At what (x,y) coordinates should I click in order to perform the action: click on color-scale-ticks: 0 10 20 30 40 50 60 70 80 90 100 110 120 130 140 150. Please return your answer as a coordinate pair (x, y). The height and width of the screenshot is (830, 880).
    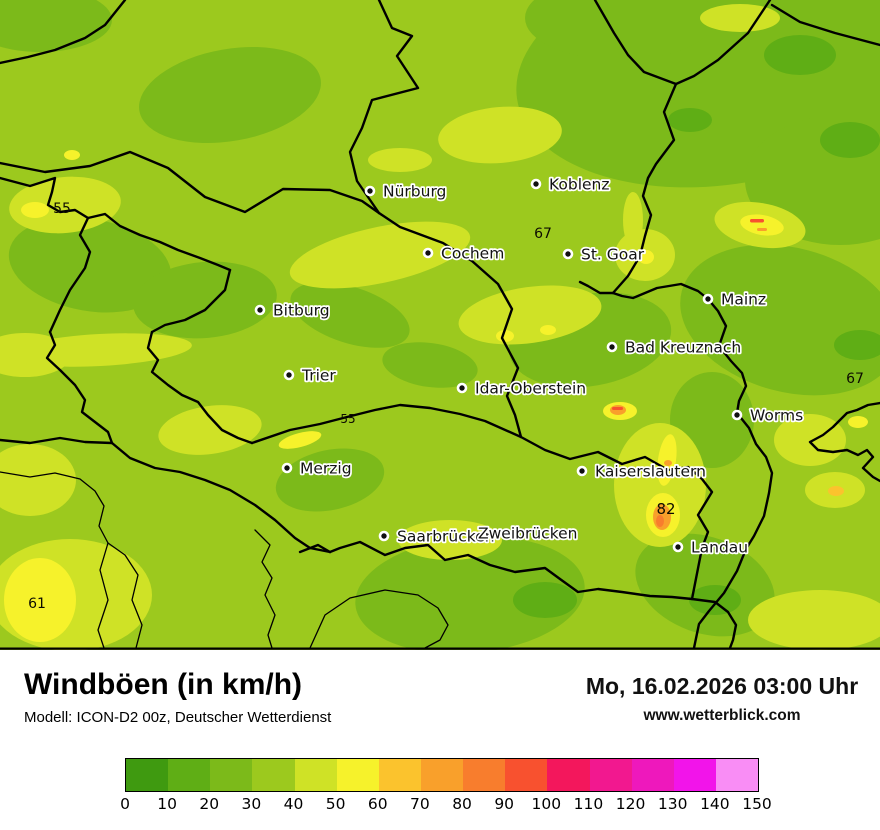
    Looking at the image, I should click on (440, 805).